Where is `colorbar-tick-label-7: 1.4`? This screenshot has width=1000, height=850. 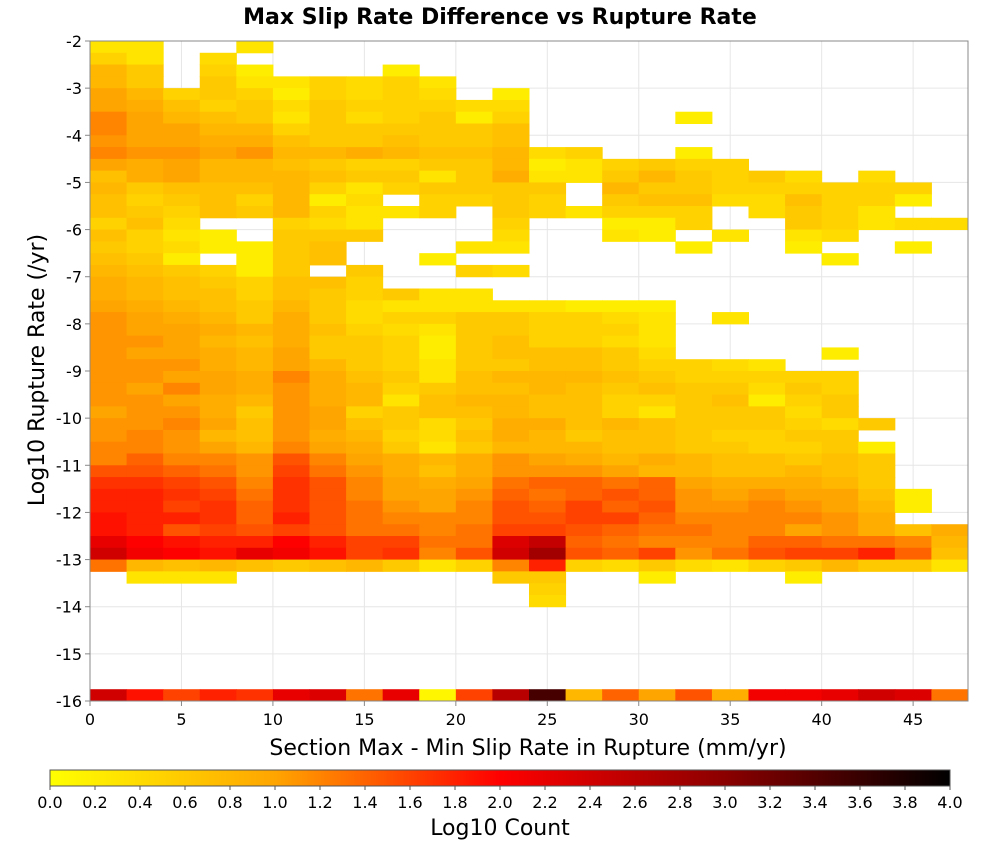
colorbar-tick-label-7: 1.4 is located at coordinates (364, 802).